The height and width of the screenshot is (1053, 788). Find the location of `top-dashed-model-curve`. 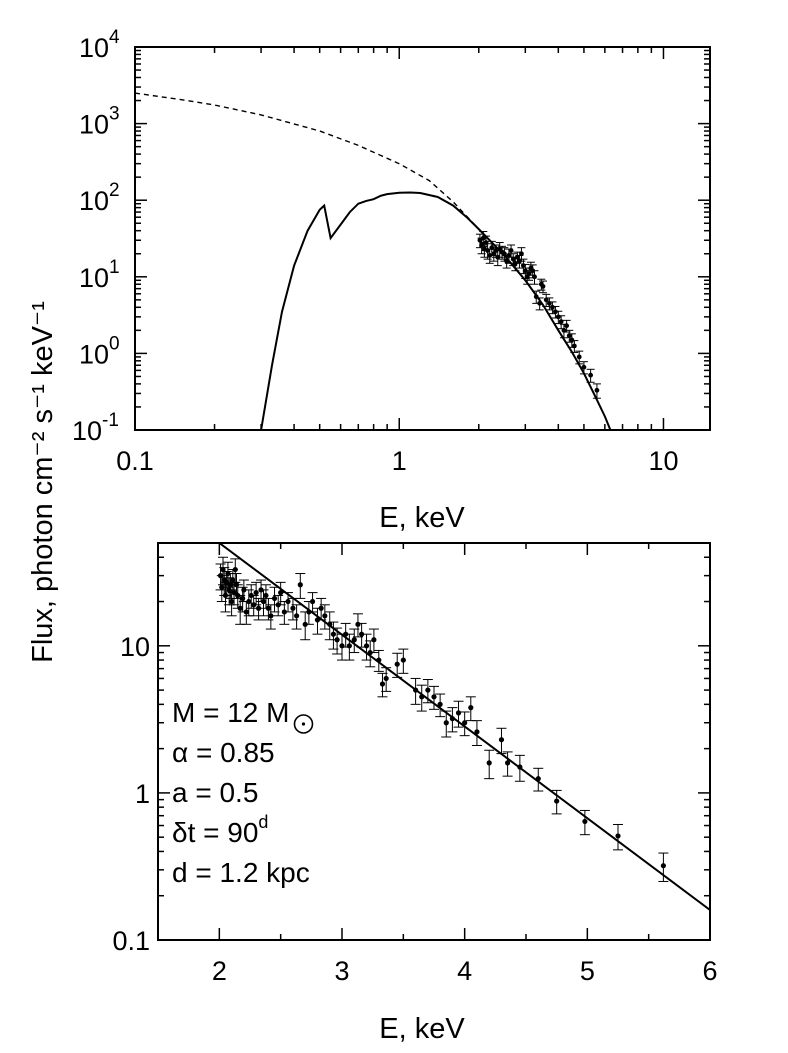

top-dashed-model-curve is located at coordinates (307, 161).